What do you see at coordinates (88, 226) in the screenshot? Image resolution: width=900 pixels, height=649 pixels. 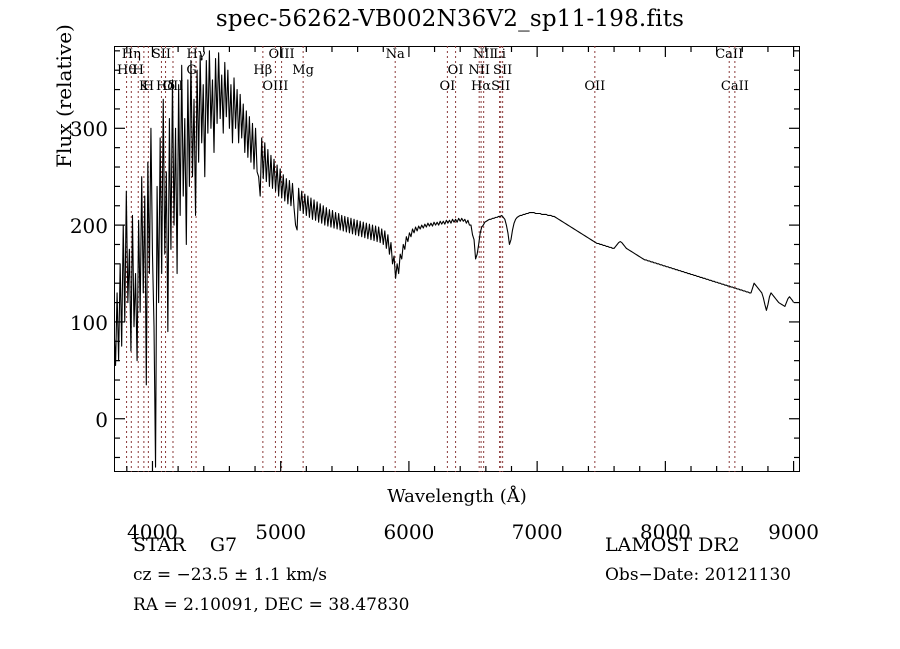 I see `y-tick-label: 200` at bounding box center [88, 226].